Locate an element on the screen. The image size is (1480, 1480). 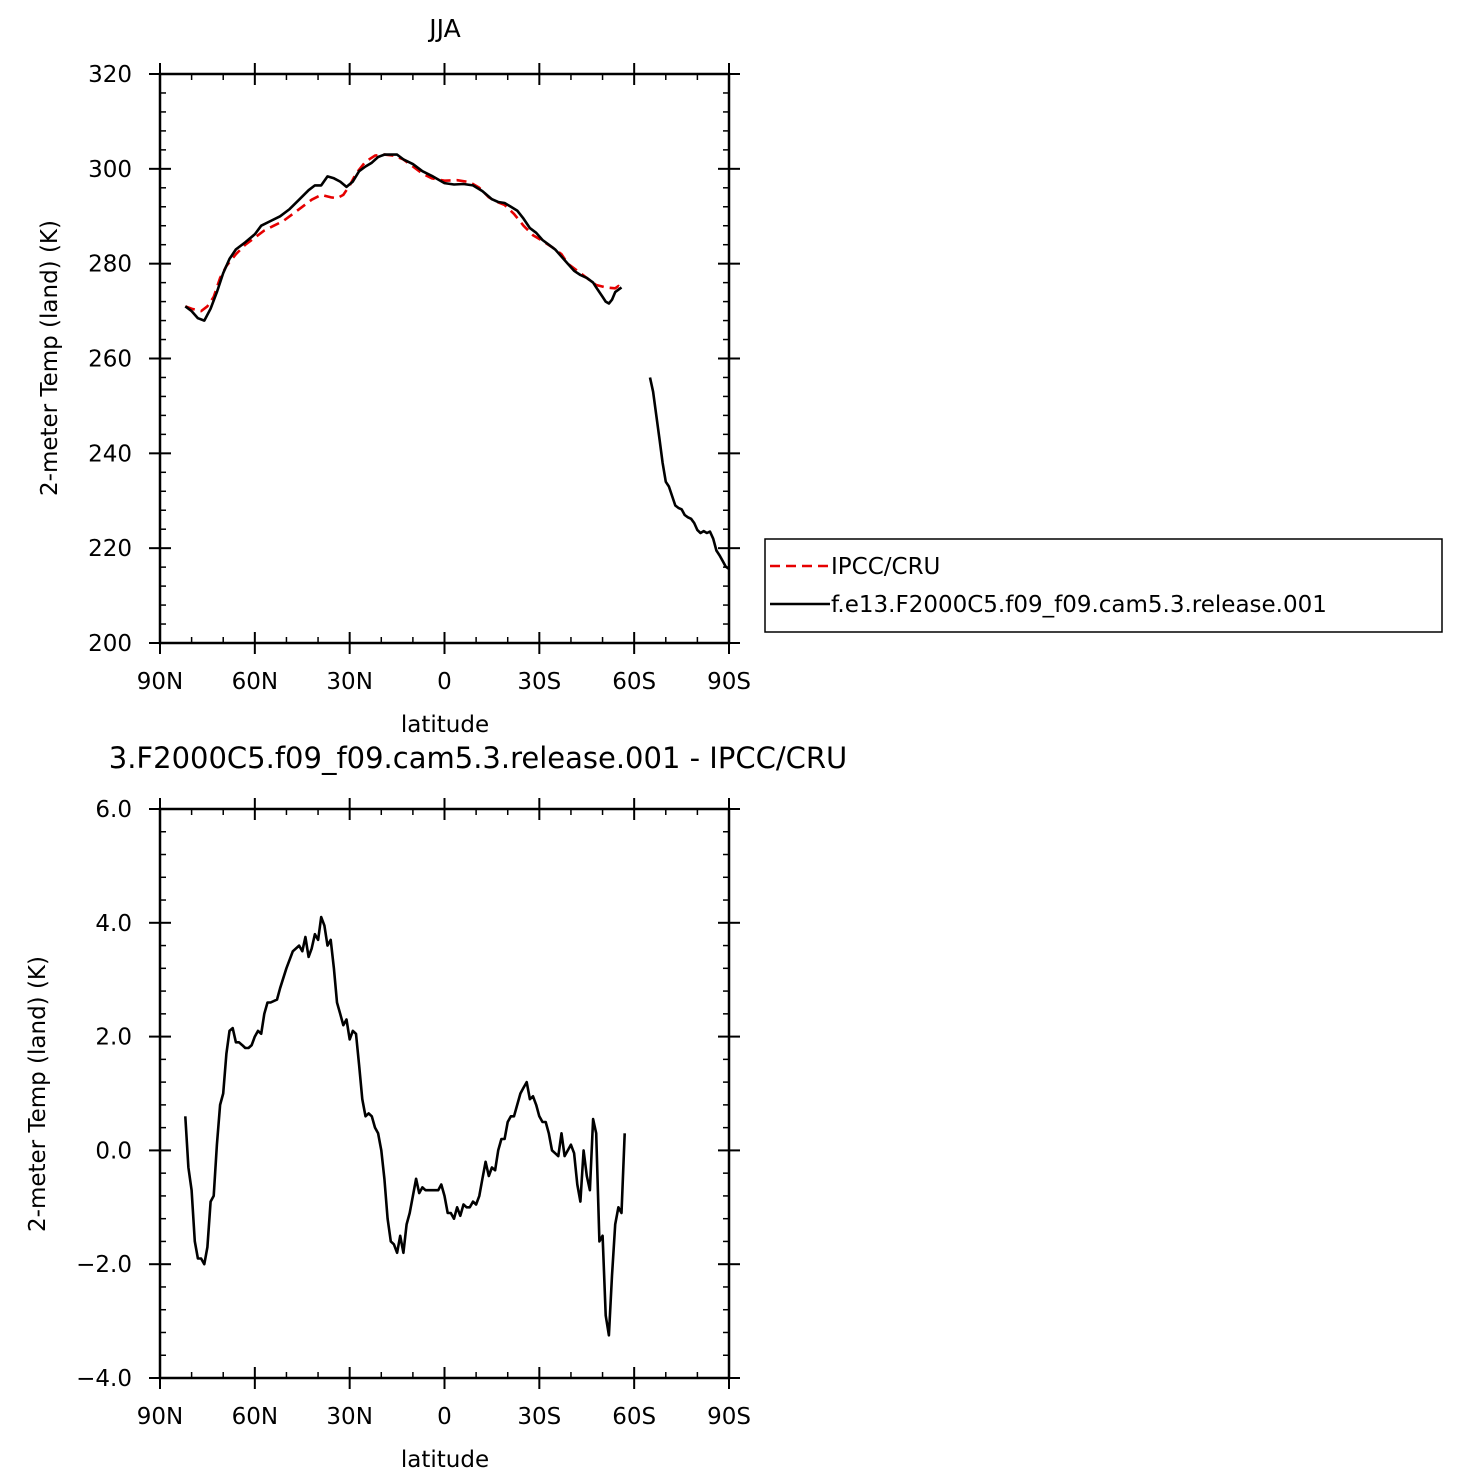
top-chart-title: JJA is located at coordinates (443, 28).